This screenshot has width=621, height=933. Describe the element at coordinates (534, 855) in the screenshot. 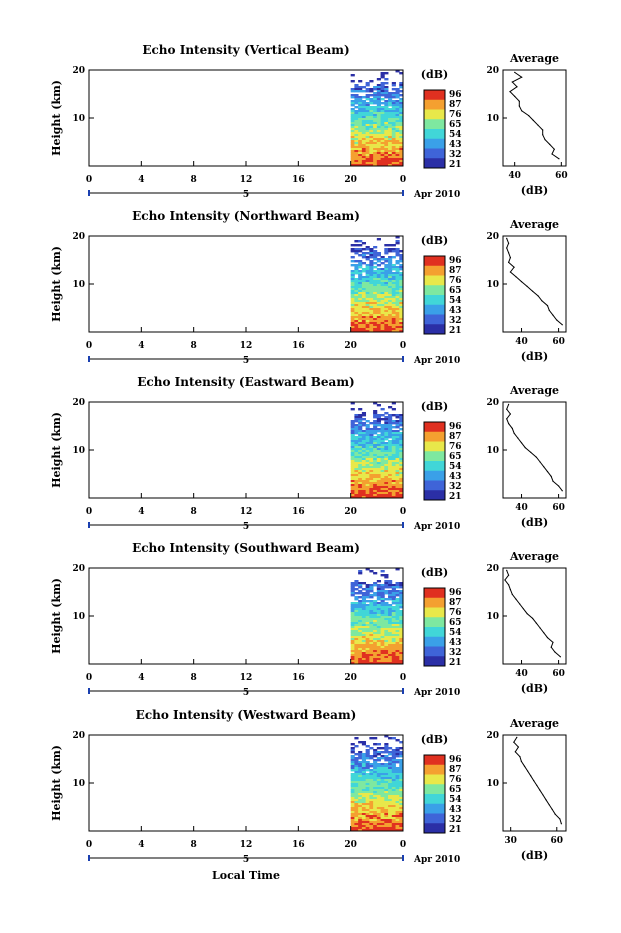

I see `profile-x-label: (dB)` at that location.